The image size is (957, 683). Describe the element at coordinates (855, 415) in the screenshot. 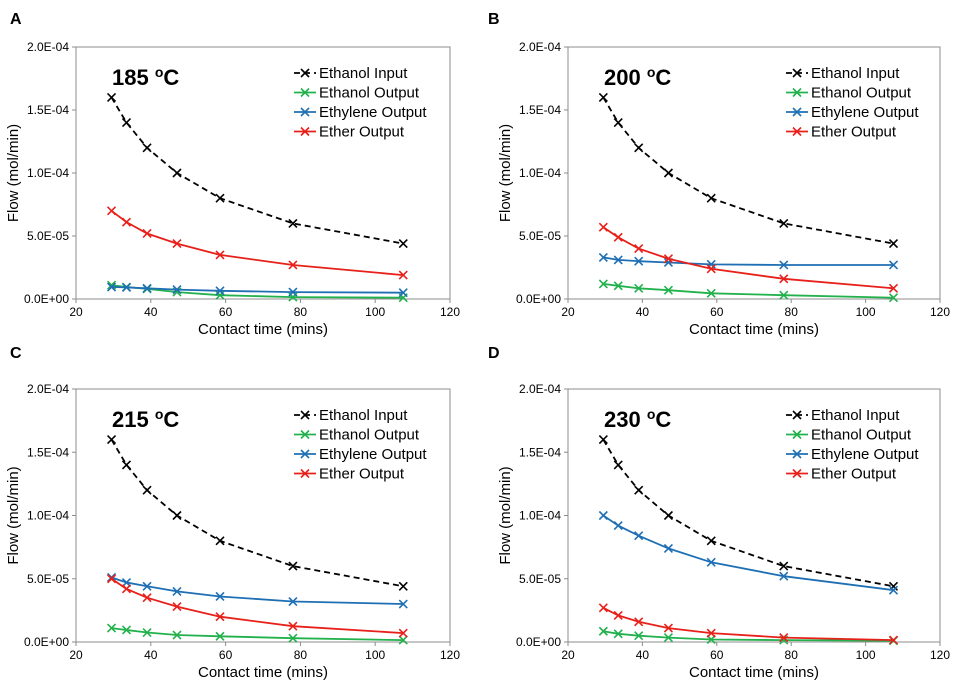

I see `legend-label: Ethanol Input` at that location.